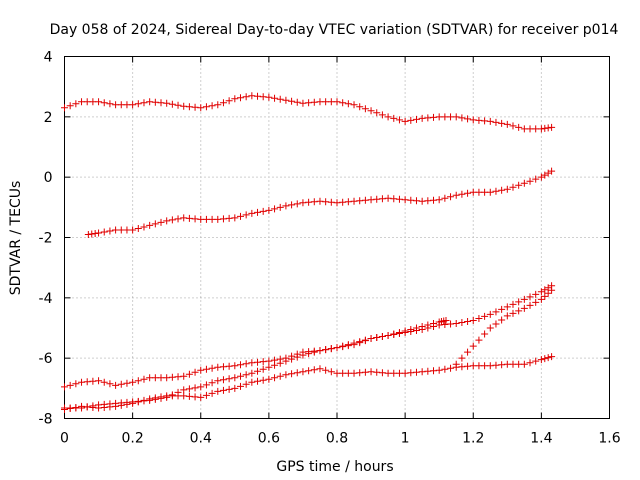 Image resolution: width=640 pixels, height=480 pixels. Describe the element at coordinates (46, 239) in the screenshot. I see `y-tick-label: -2` at that location.